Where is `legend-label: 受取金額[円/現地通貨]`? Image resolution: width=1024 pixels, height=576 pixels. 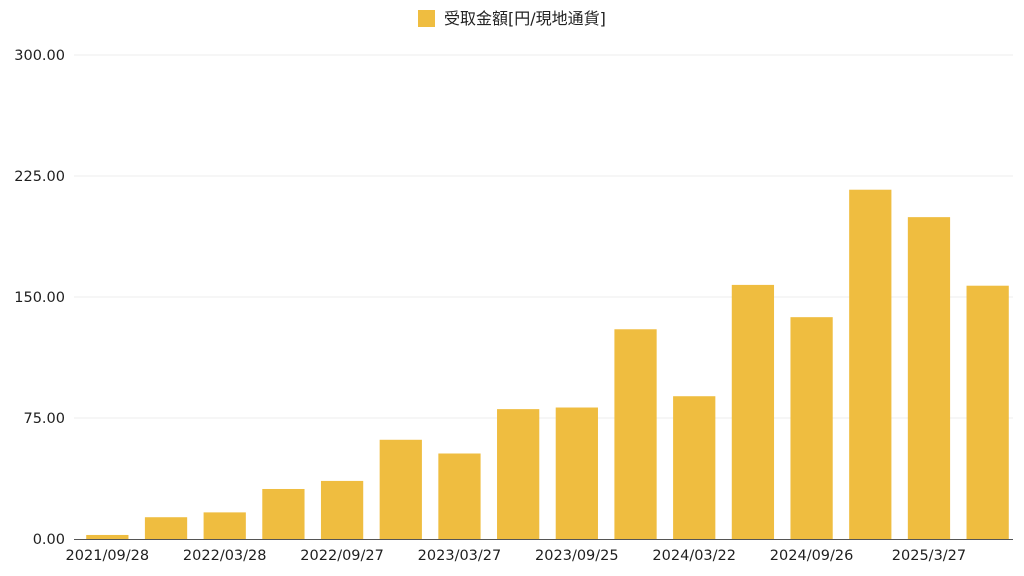
legend-label: 受取金額[円/現地通貨] is located at coordinates (525, 18).